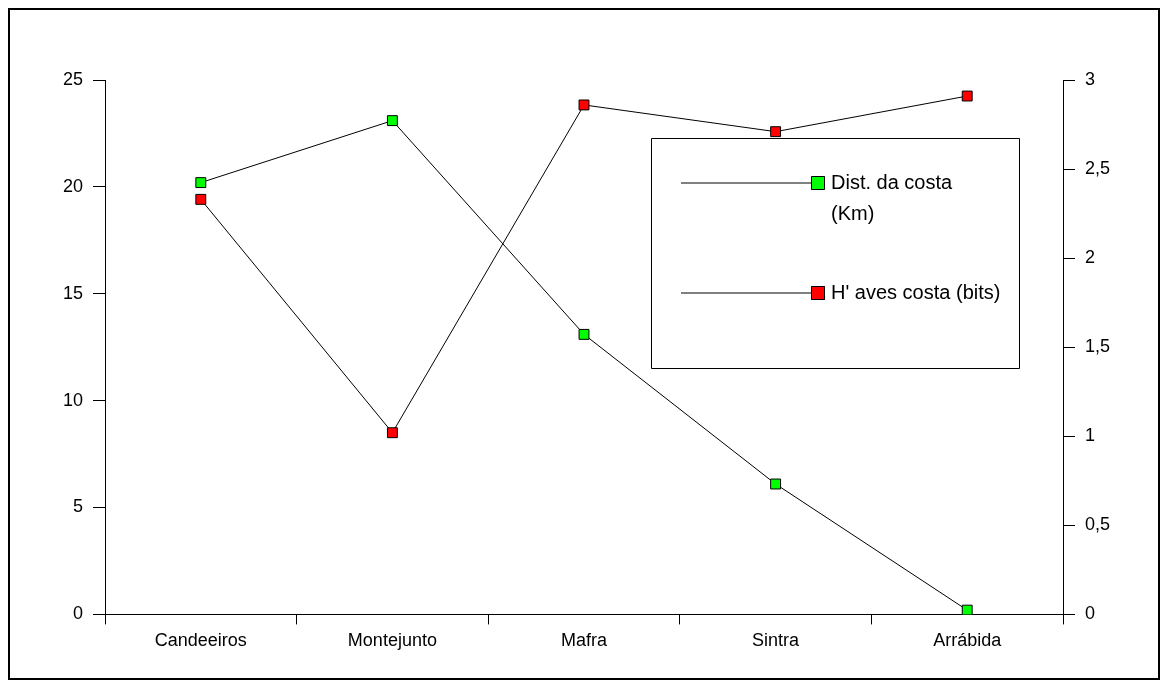 The height and width of the screenshot is (689, 1168). What do you see at coordinates (72, 185) in the screenshot?
I see `y-tick-label: 20` at bounding box center [72, 185].